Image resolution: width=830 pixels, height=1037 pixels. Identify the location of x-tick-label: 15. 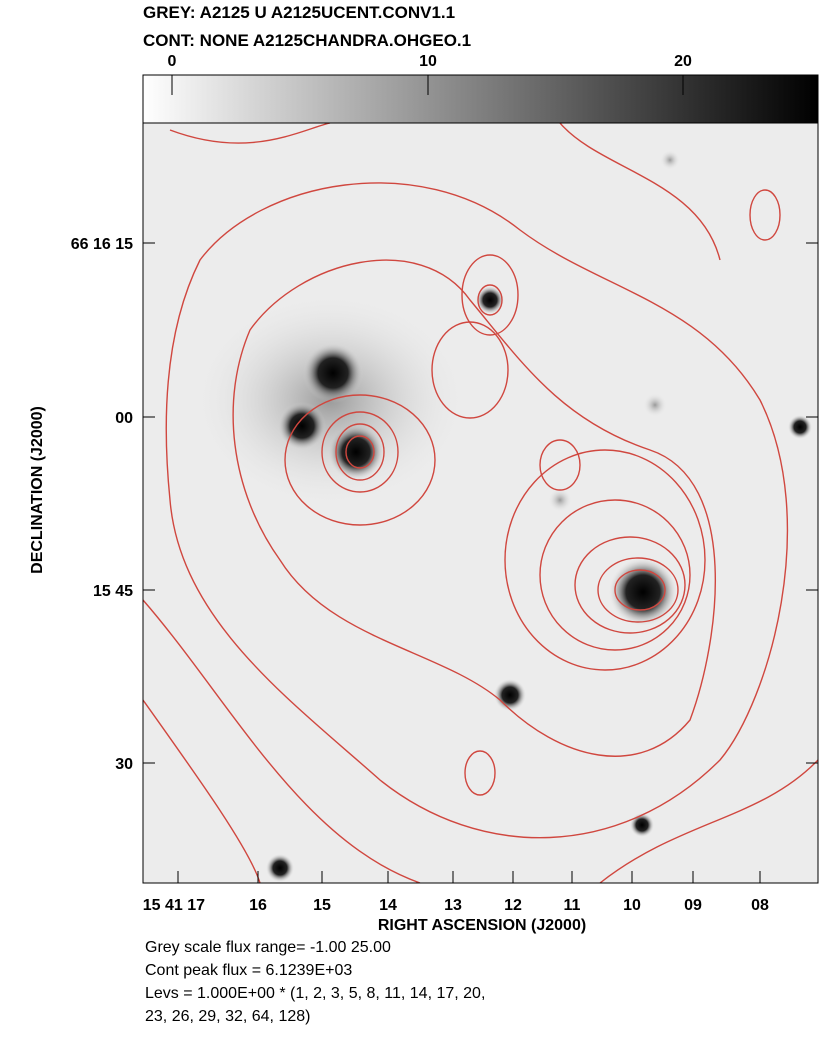
(322, 905).